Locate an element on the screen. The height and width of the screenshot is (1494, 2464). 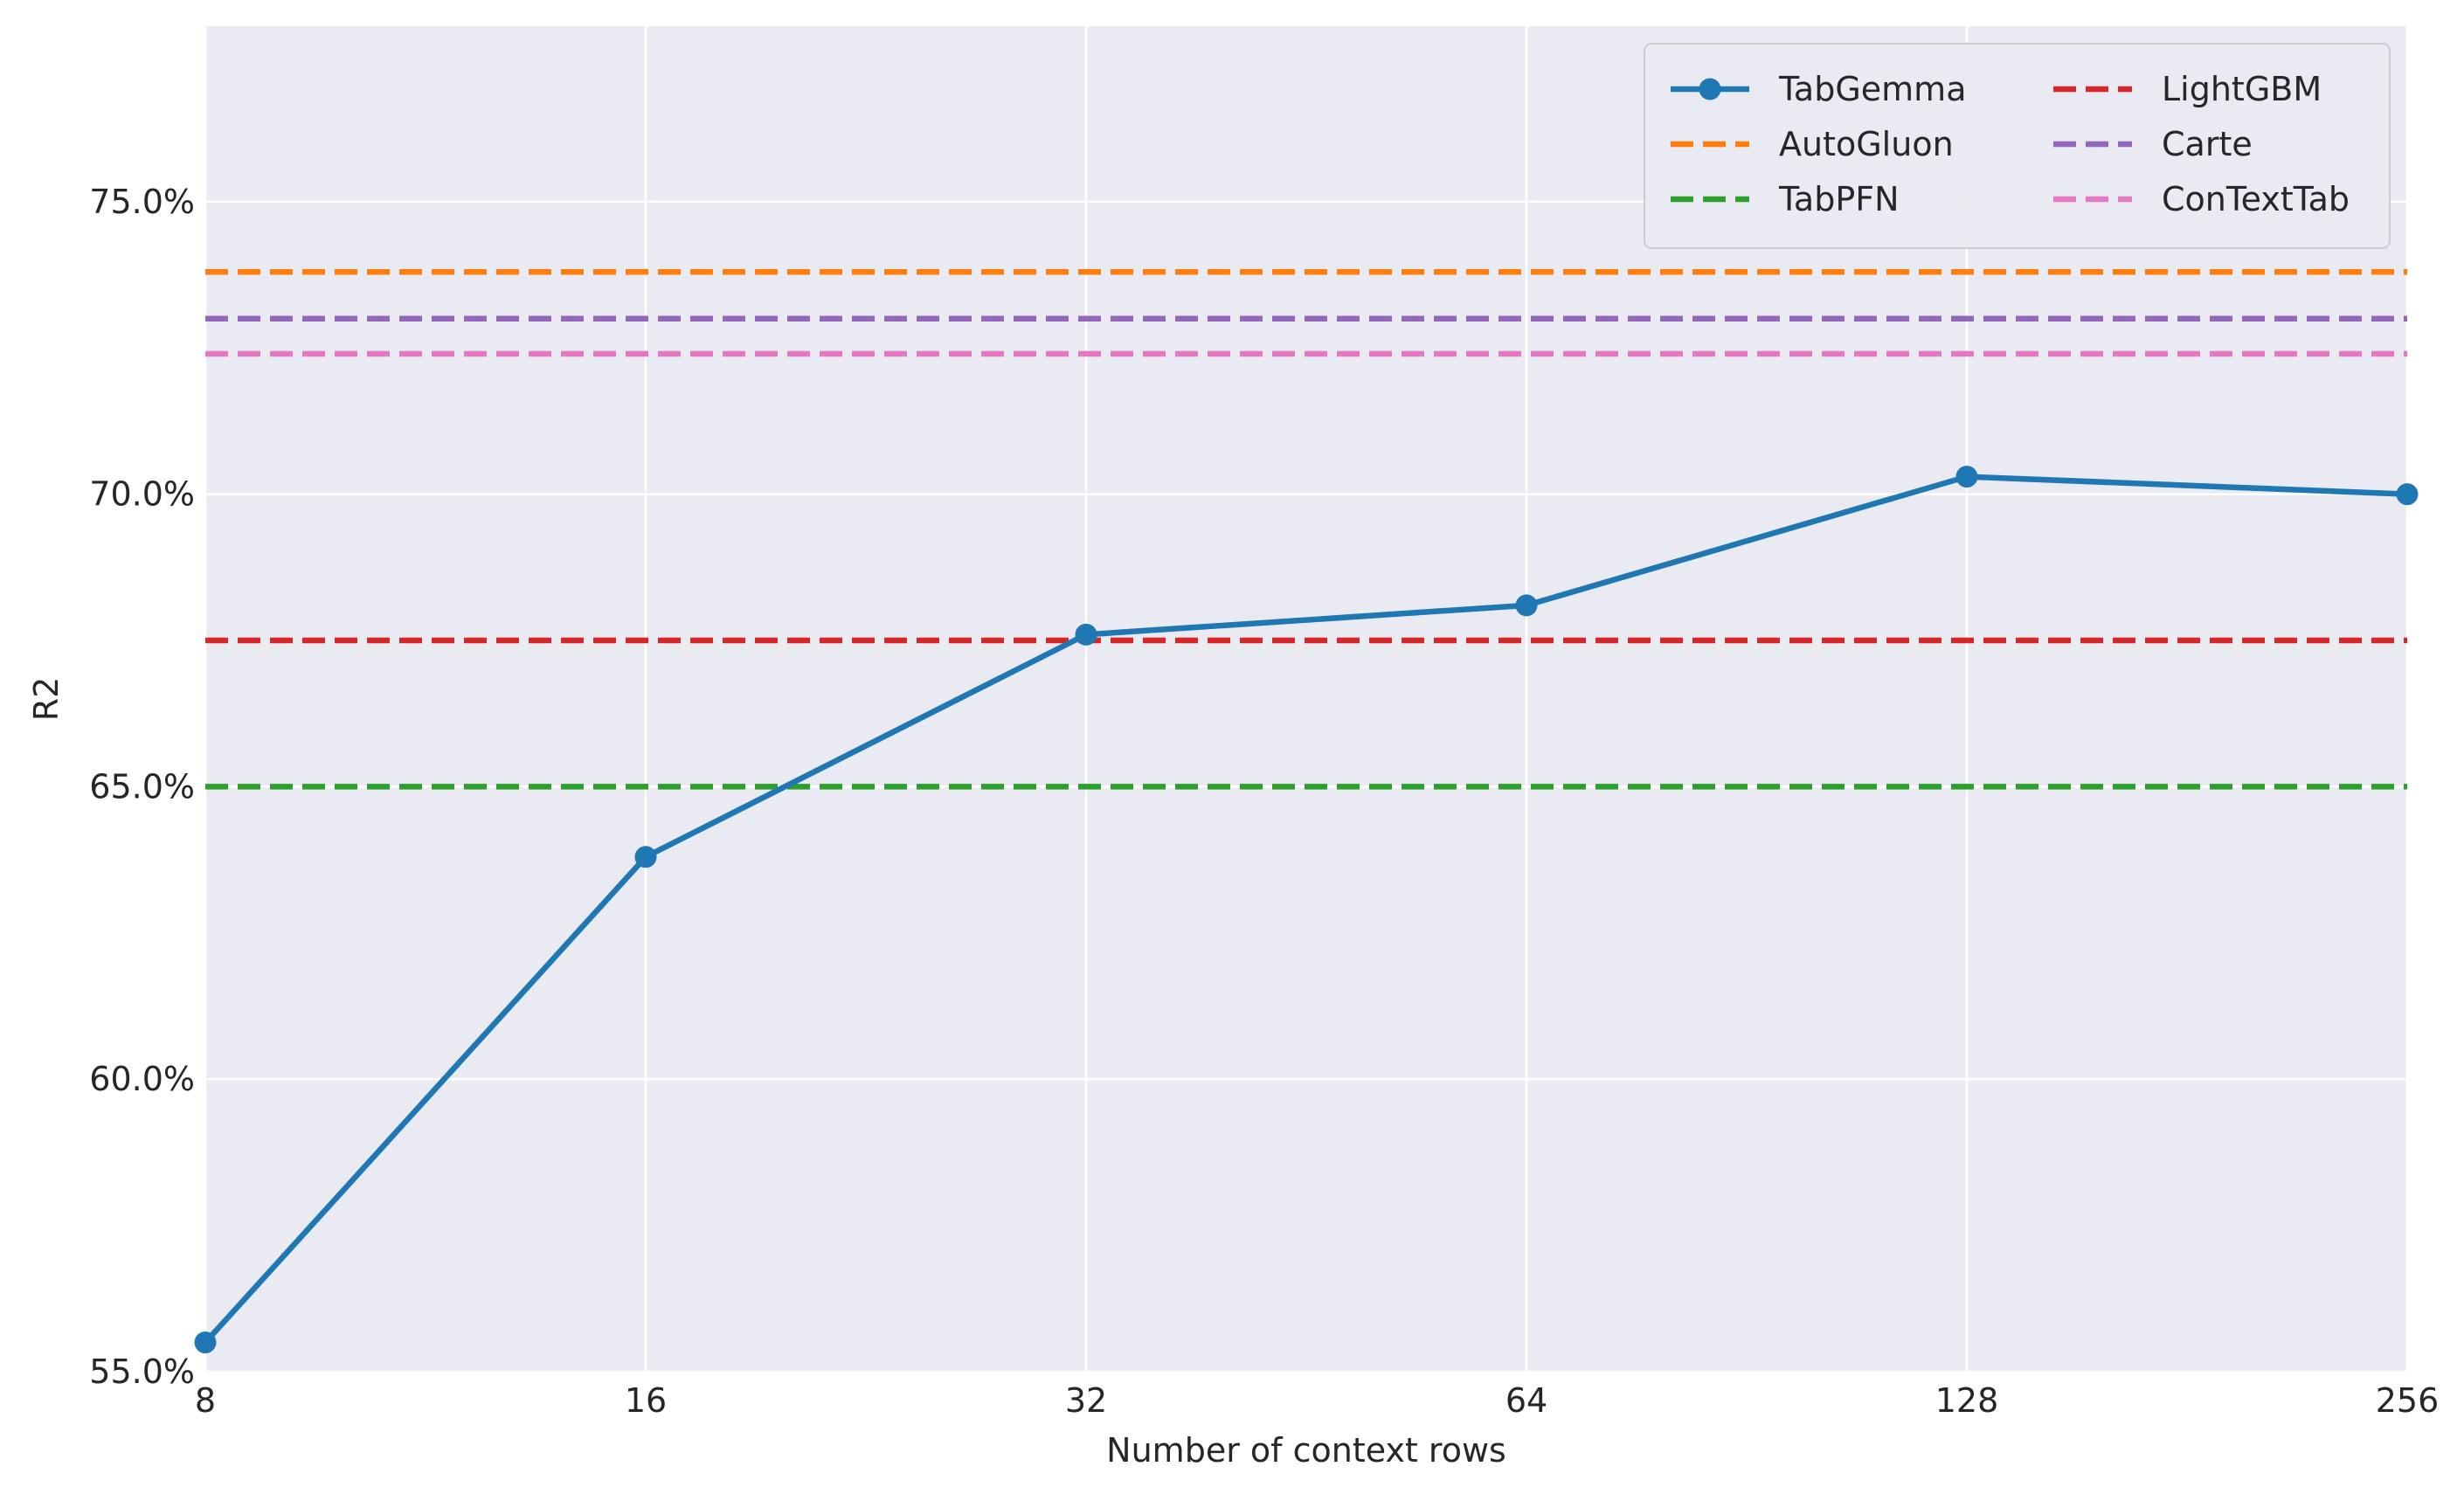
x-tick-label: 16 is located at coordinates (646, 1400).